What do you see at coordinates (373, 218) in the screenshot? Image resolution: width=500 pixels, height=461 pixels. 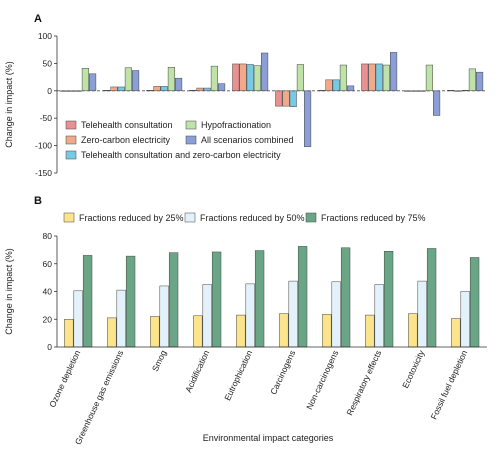 I see `legend-label-fractions-reduced-by-75: Fractions reduced by 75%` at bounding box center [373, 218].